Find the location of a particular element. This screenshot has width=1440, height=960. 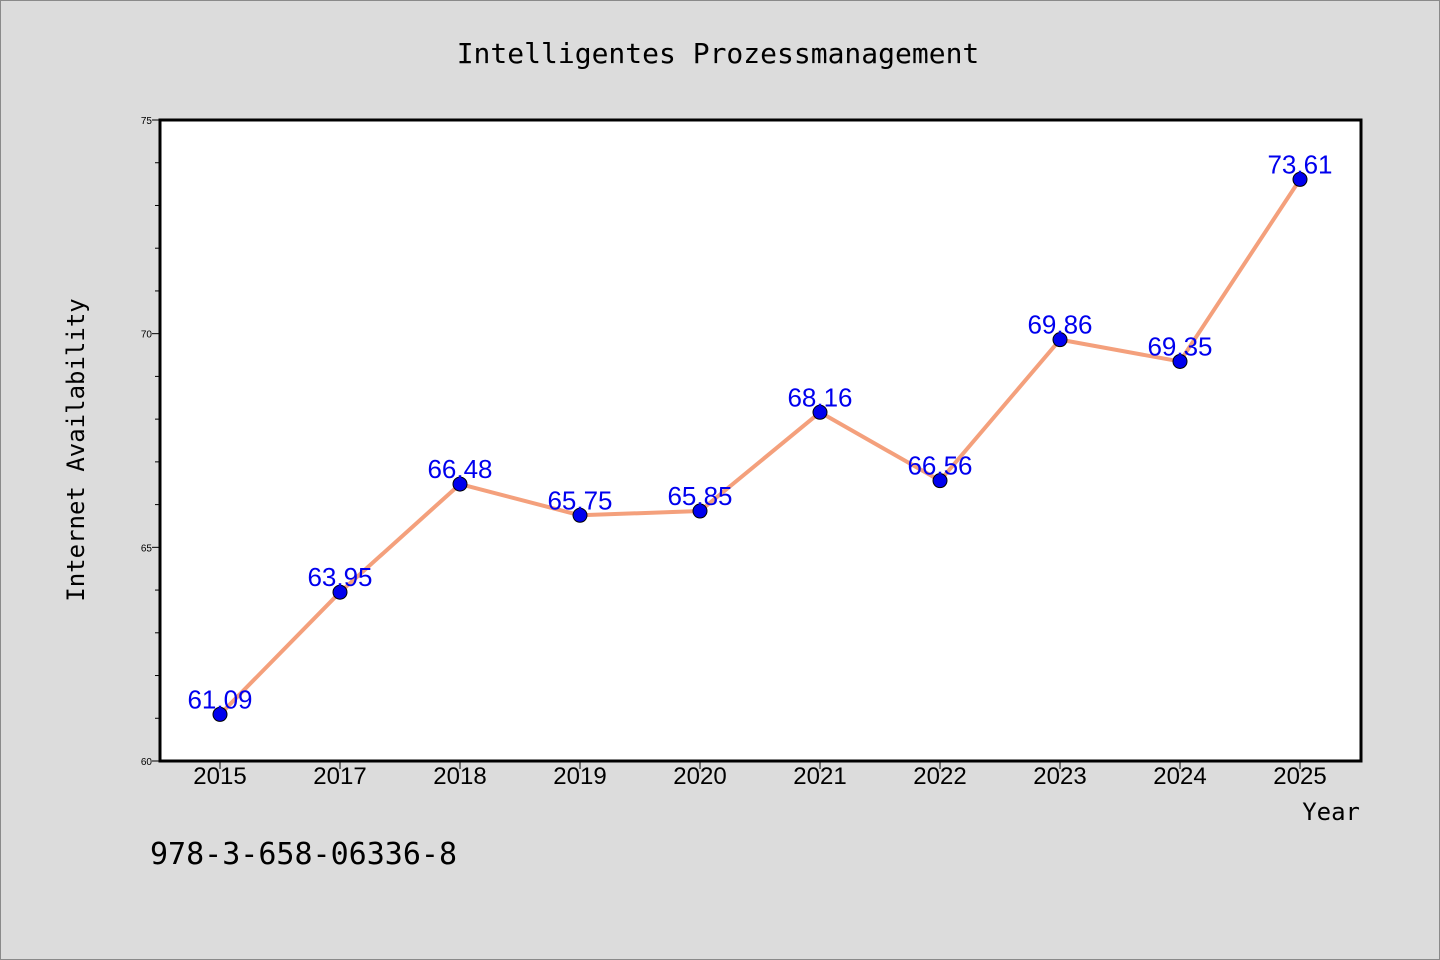

y-tick-label: 75 is located at coordinates (147, 121).